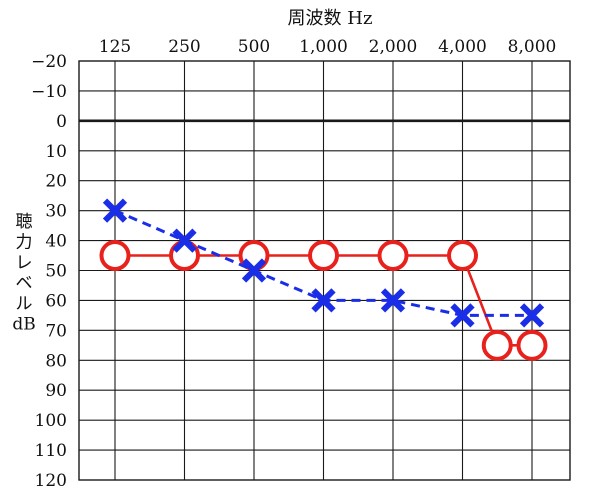  Describe the element at coordinates (56, 361) in the screenshot. I see `y-tick-label: 80` at that location.